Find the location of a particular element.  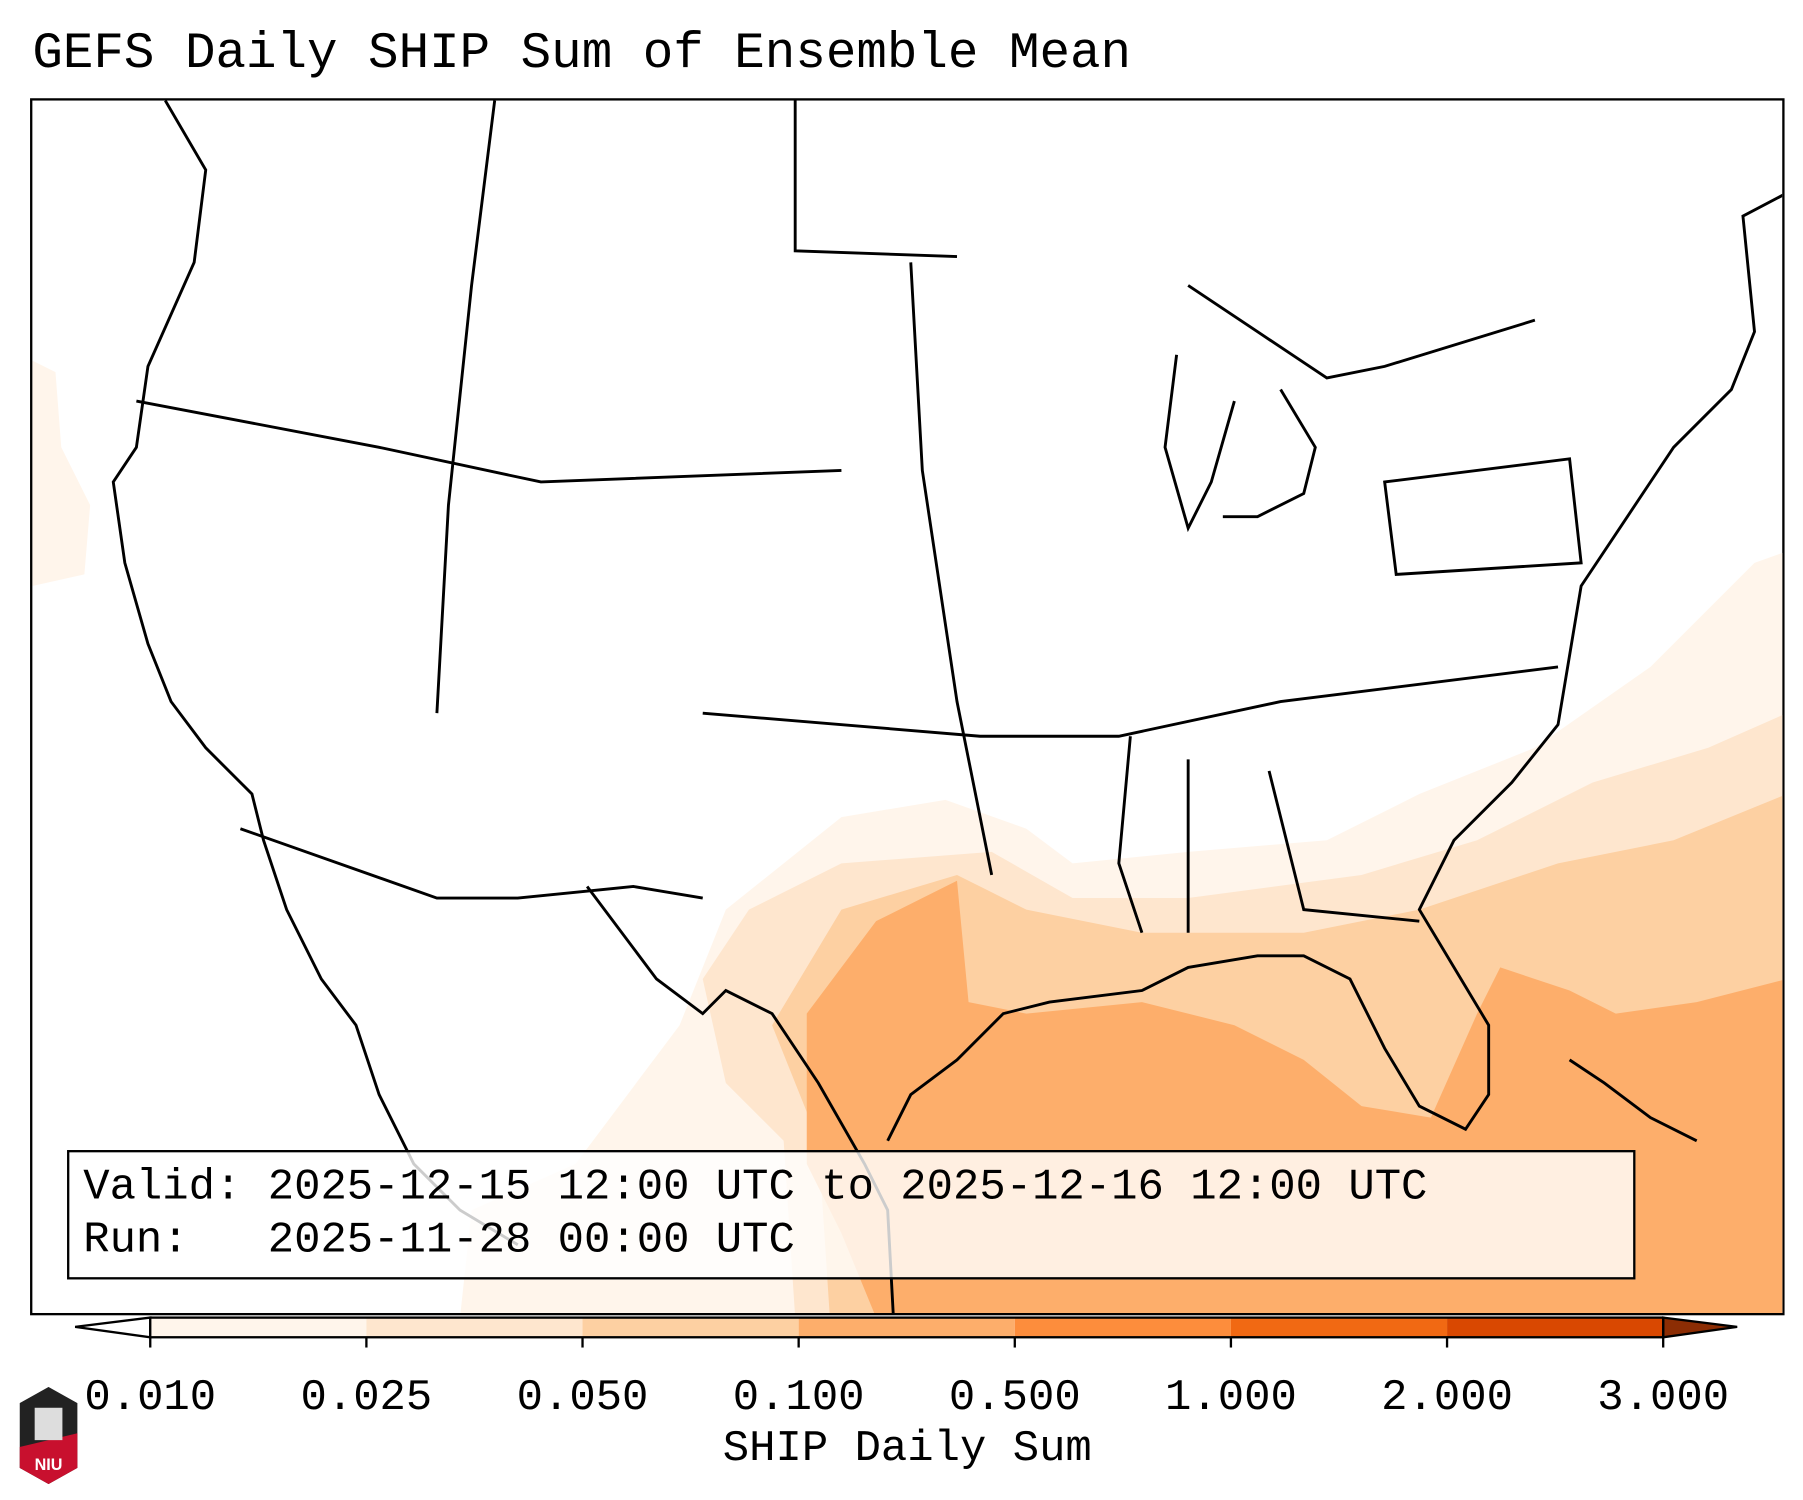

ship-shading-0.010 is located at coordinates (61, 473).